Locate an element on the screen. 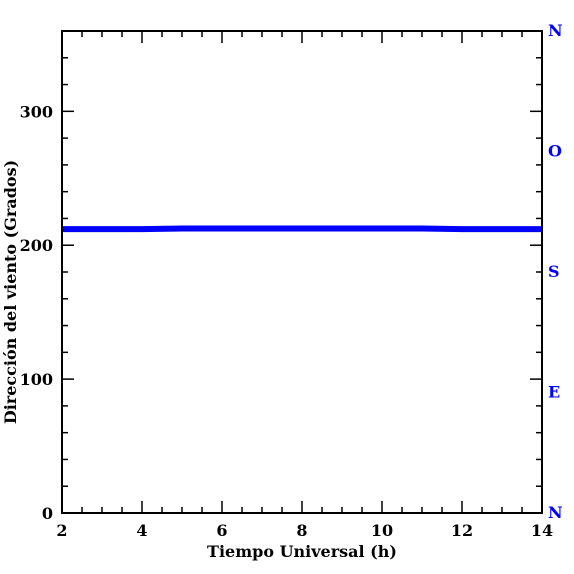  x-tick-label: 6 is located at coordinates (221, 530).